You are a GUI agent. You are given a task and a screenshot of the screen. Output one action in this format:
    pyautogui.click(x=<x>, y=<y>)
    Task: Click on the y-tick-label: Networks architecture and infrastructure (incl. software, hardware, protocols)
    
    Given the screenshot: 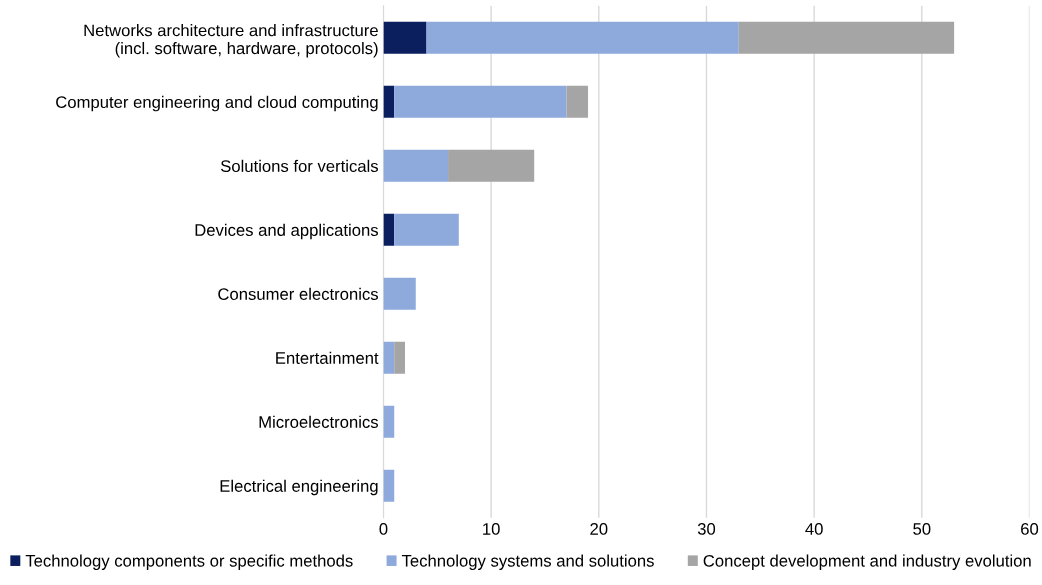 What is the action you would take?
    pyautogui.click(x=231, y=41)
    